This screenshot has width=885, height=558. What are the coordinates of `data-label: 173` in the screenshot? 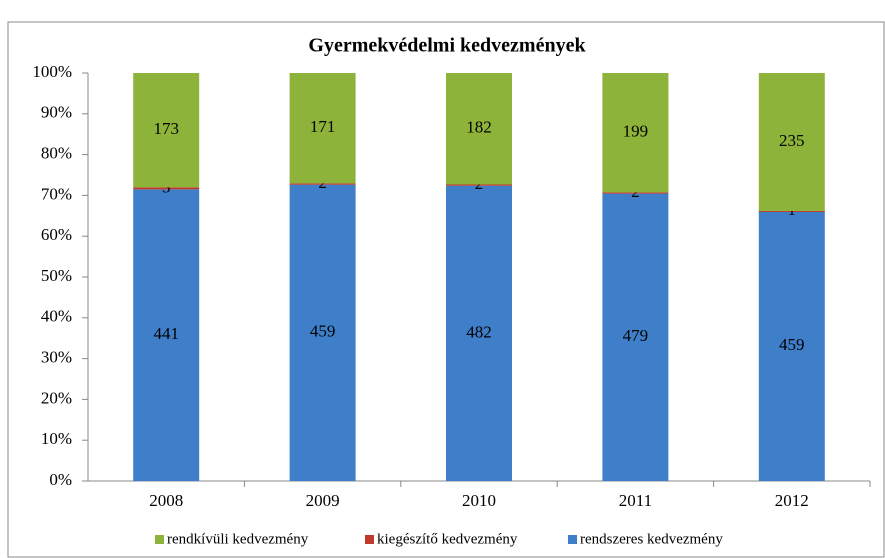 It's located at (166, 128).